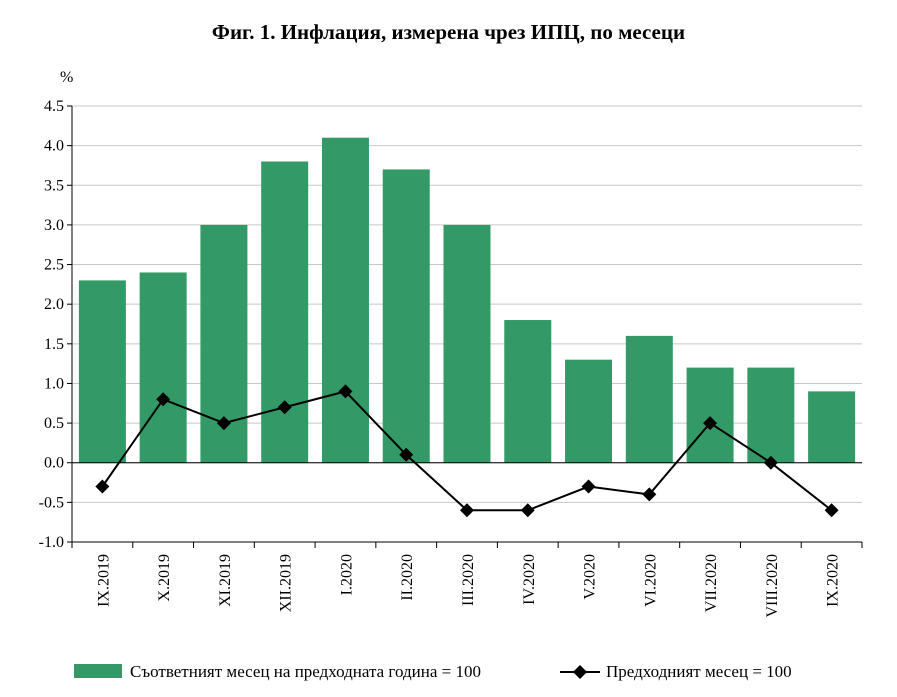 This screenshot has height=697, width=897. I want to click on x-tick-label: VI.2020, so click(650, 580).